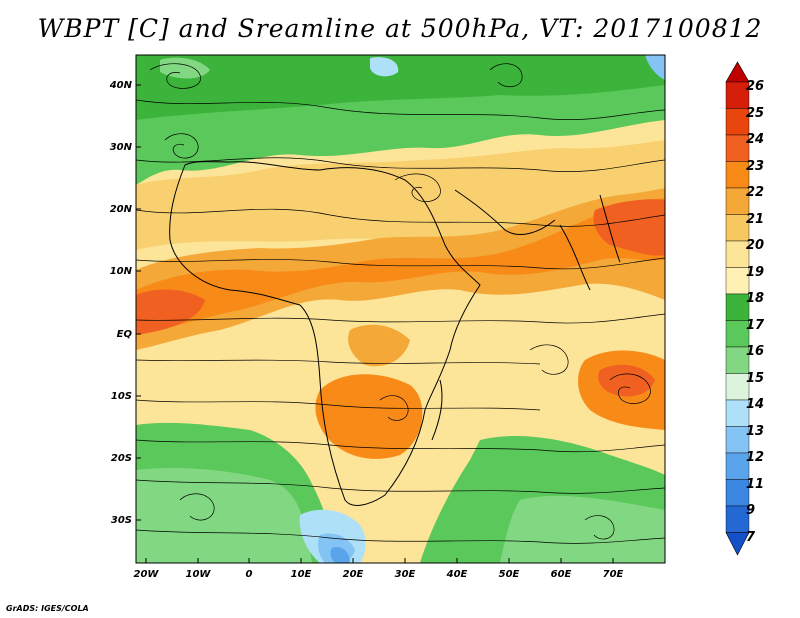 This screenshot has height=618, width=800. Describe the element at coordinates (120, 271) in the screenshot. I see `lat-label: 10N` at that location.